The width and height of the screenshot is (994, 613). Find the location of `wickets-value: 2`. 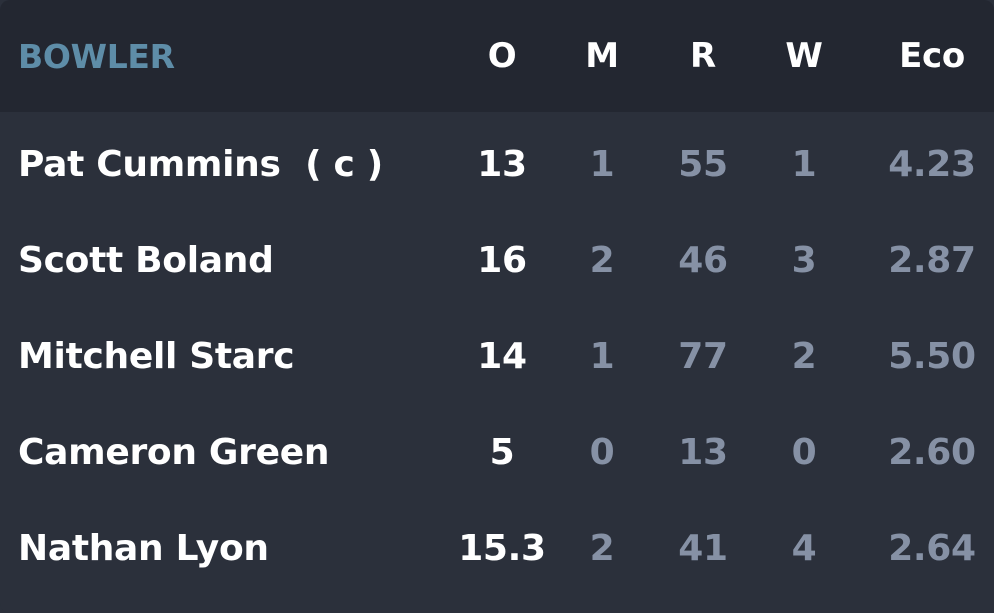

wickets-value: 2 is located at coordinates (804, 356).